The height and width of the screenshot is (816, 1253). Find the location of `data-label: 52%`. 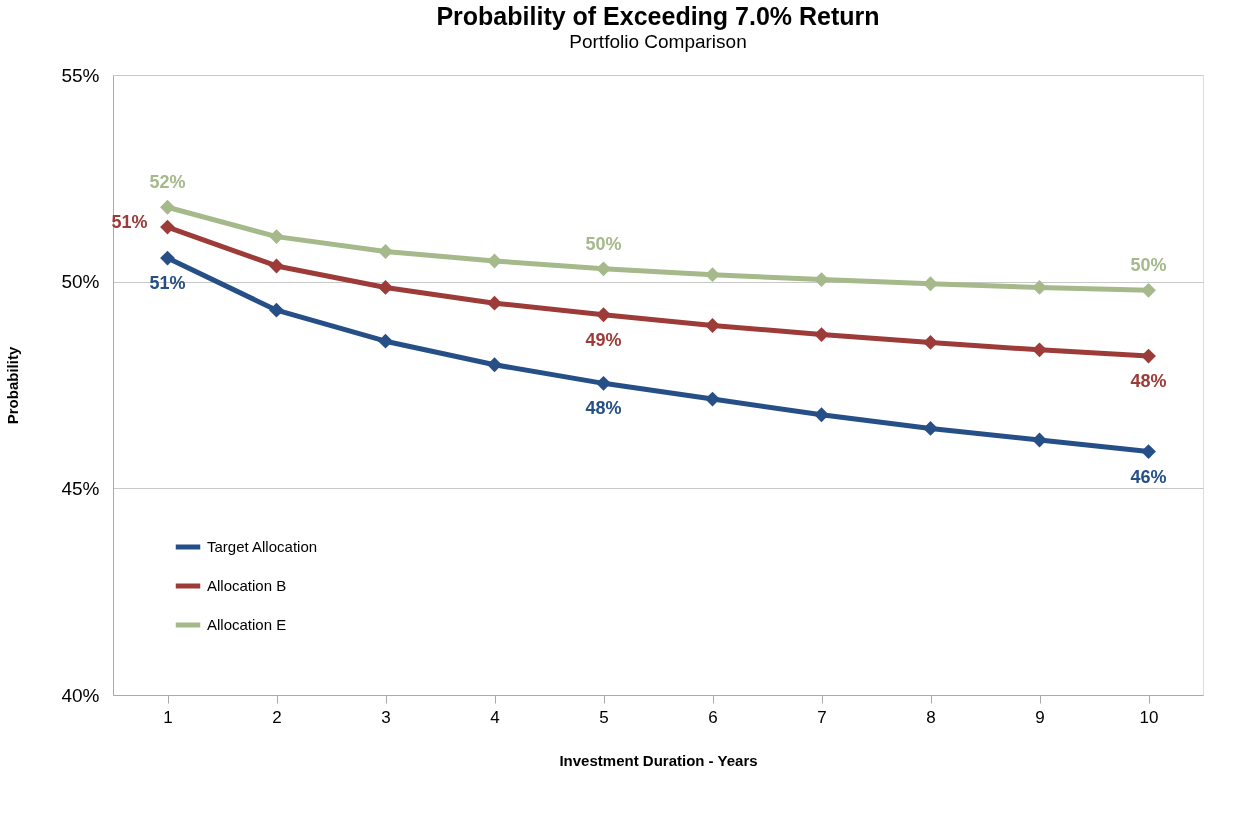

data-label: 52% is located at coordinates (167, 182).